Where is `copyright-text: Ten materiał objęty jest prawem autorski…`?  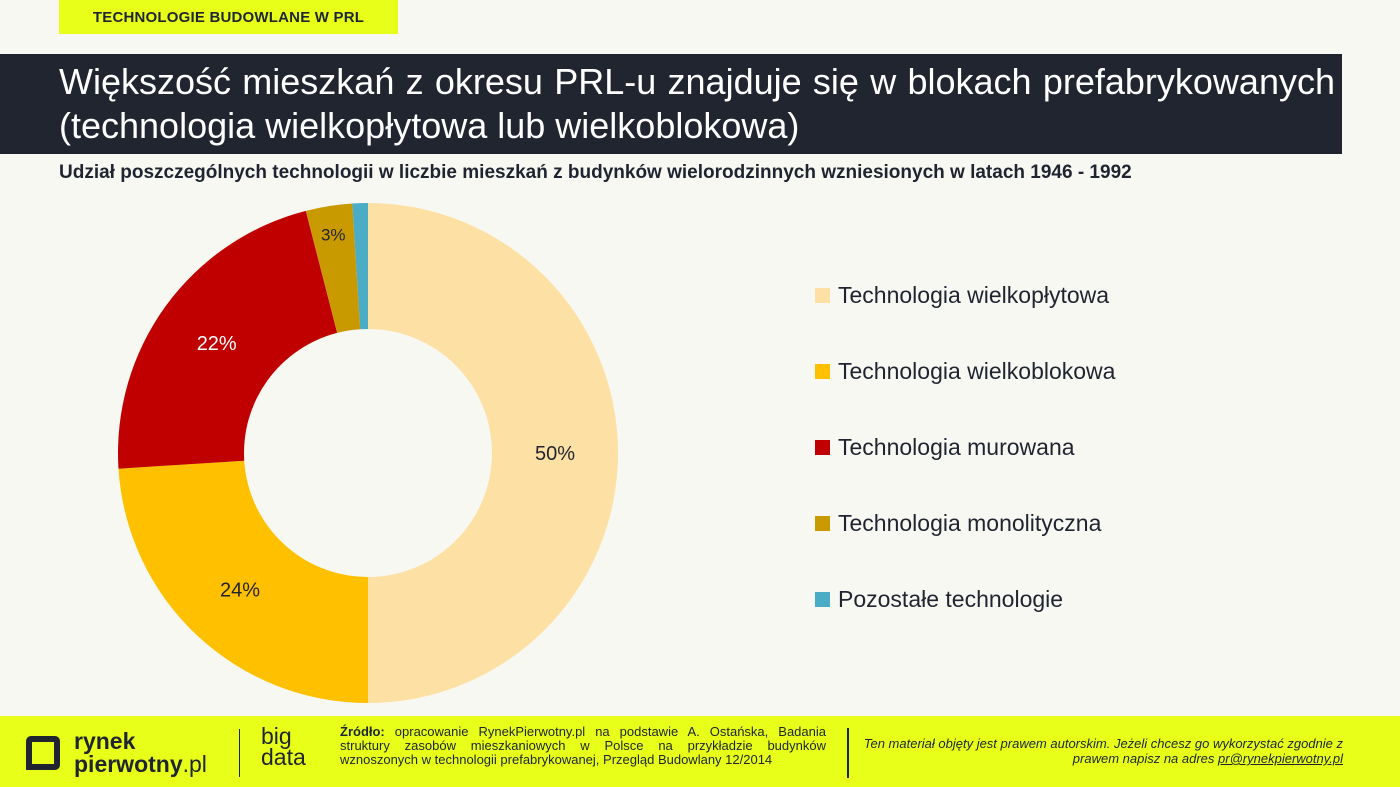
copyright-text: Ten materiał objęty jest prawem autorski… is located at coordinates (1103, 751).